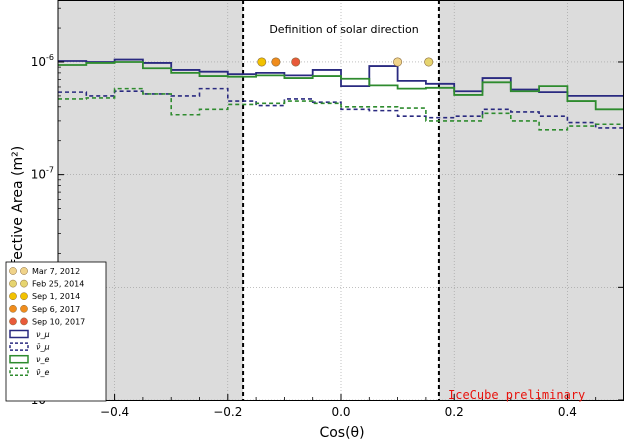 This screenshot has height=444, width=624. What do you see at coordinates (567, 412) in the screenshot?
I see `x-tick-label: 0.4` at bounding box center [567, 412].